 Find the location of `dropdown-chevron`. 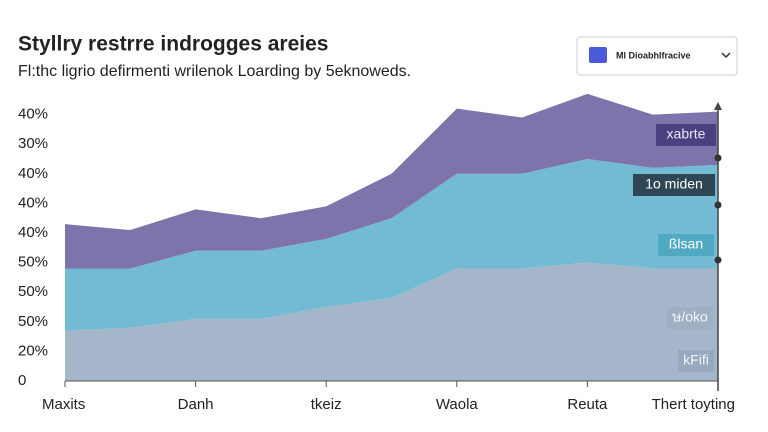

dropdown-chevron is located at coordinates (726, 55).